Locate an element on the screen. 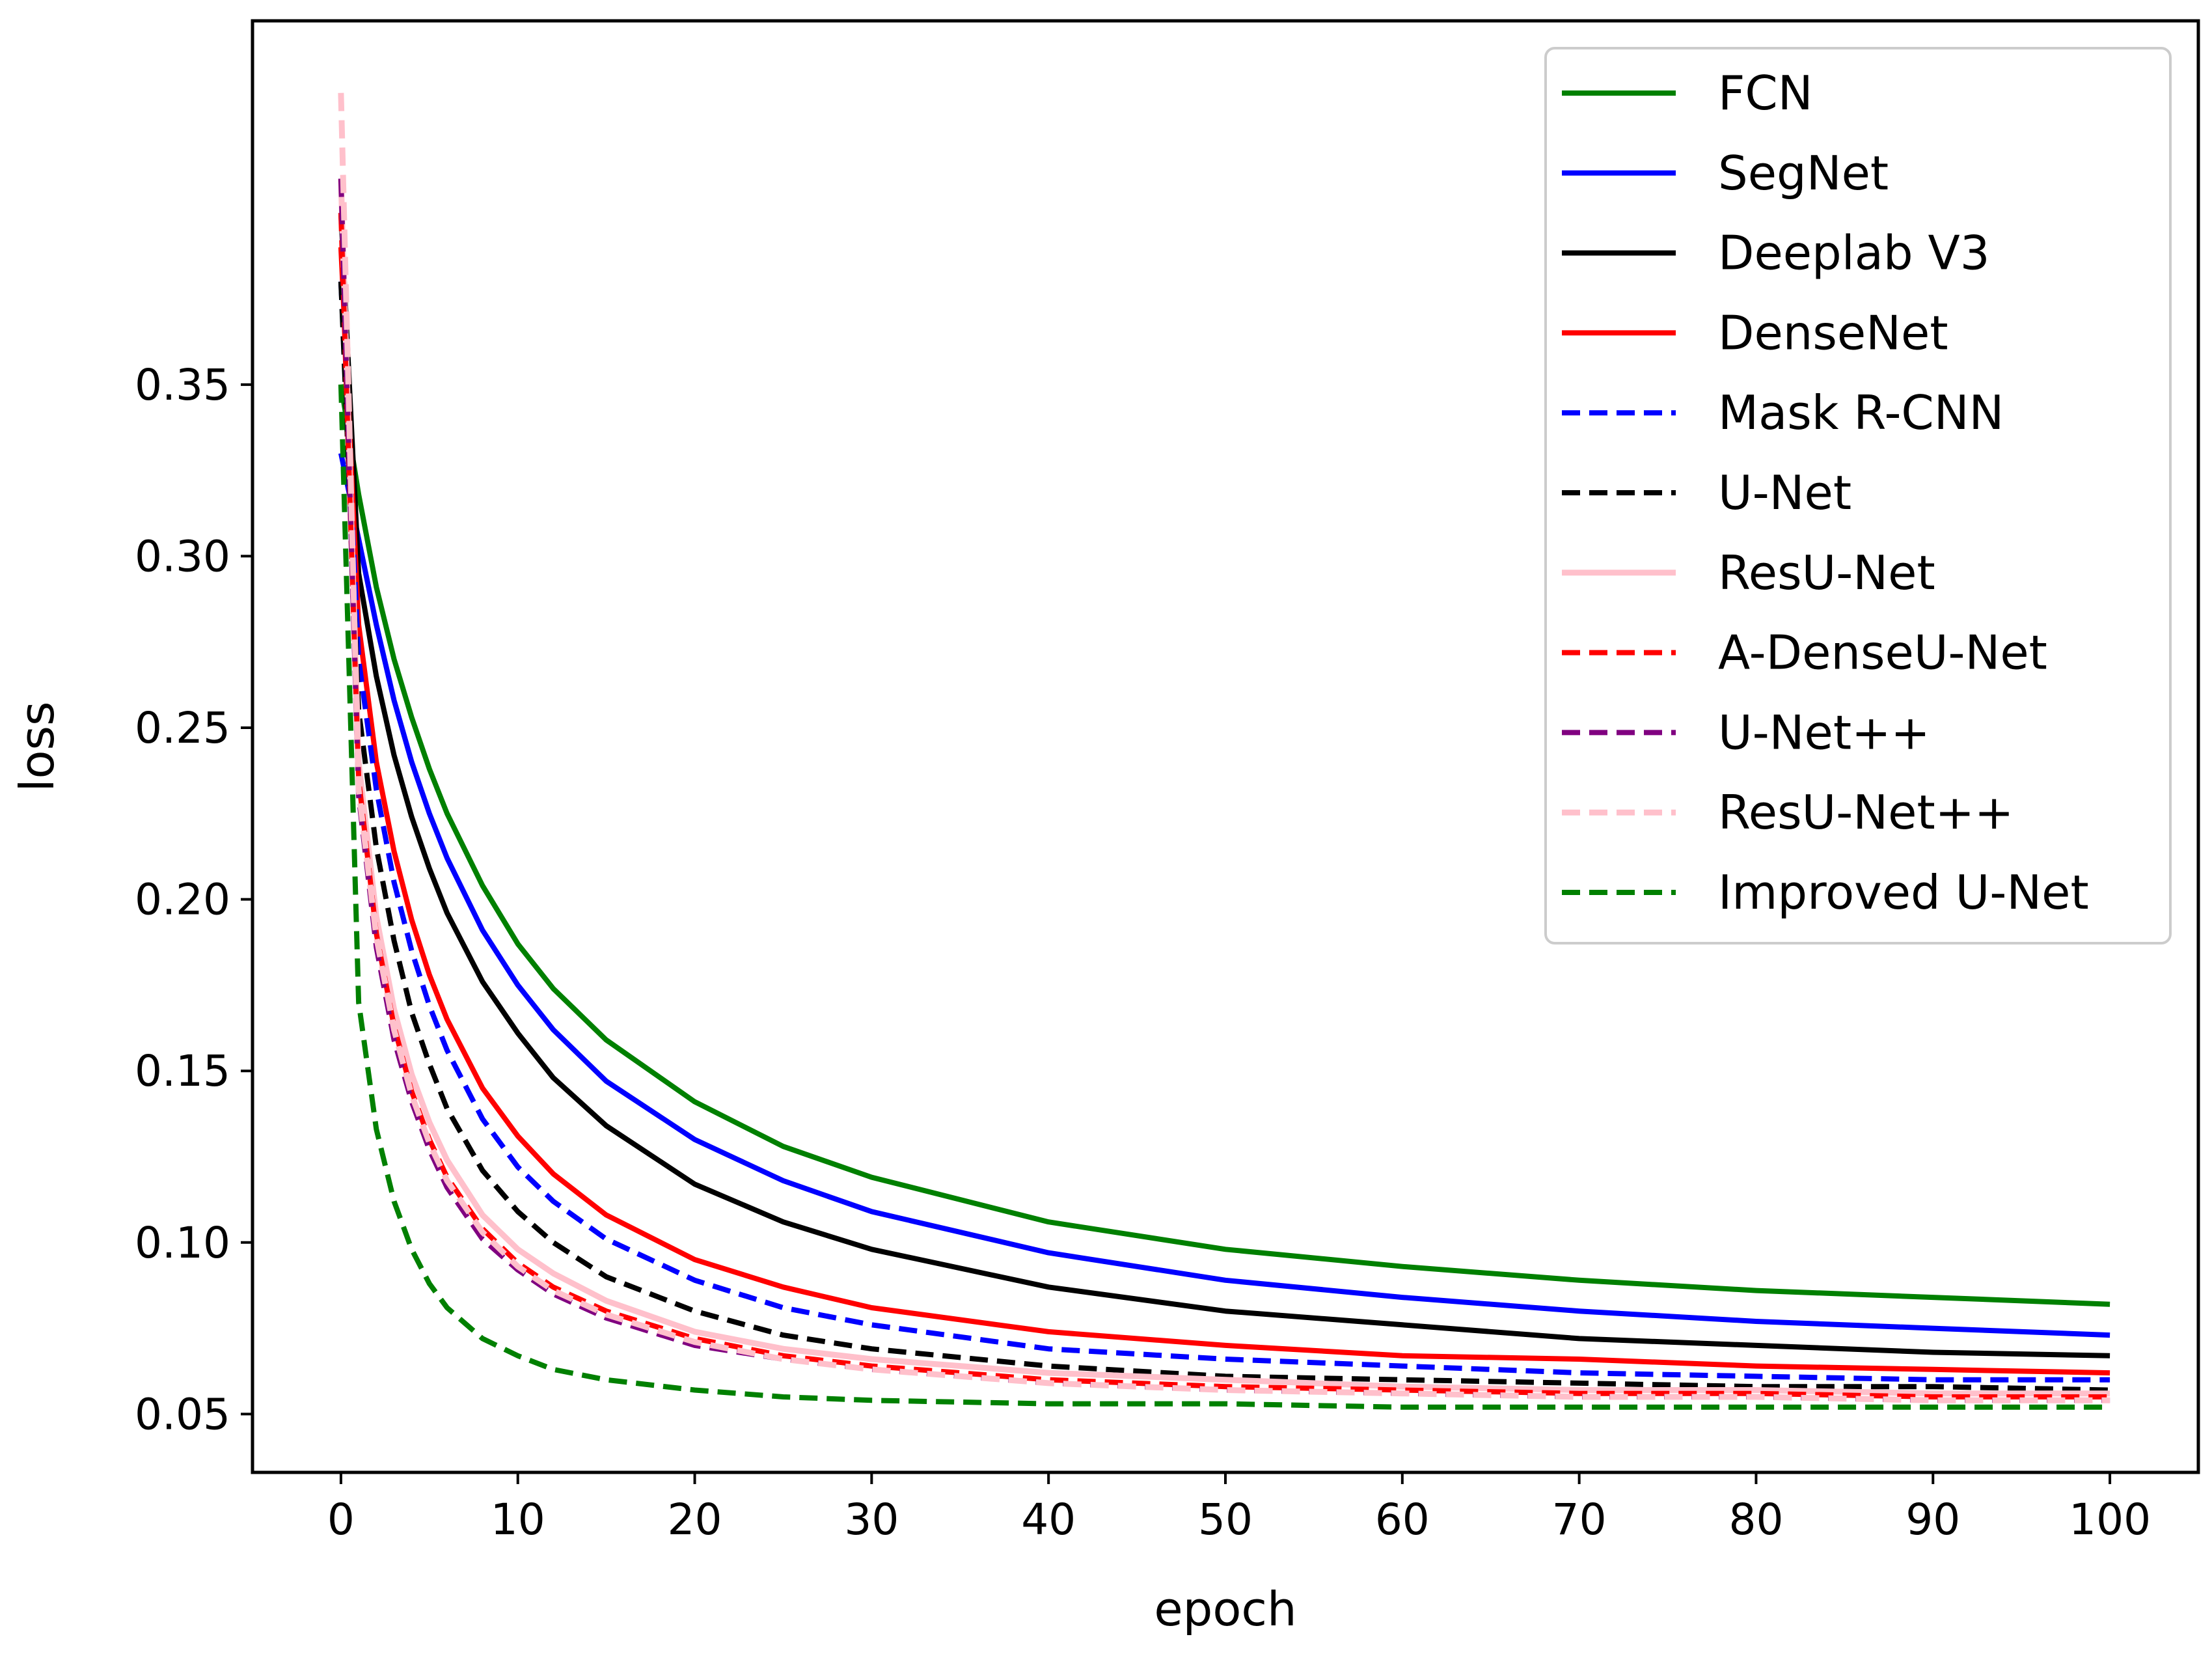  y-tick-label: 0.10 is located at coordinates (183, 1243).